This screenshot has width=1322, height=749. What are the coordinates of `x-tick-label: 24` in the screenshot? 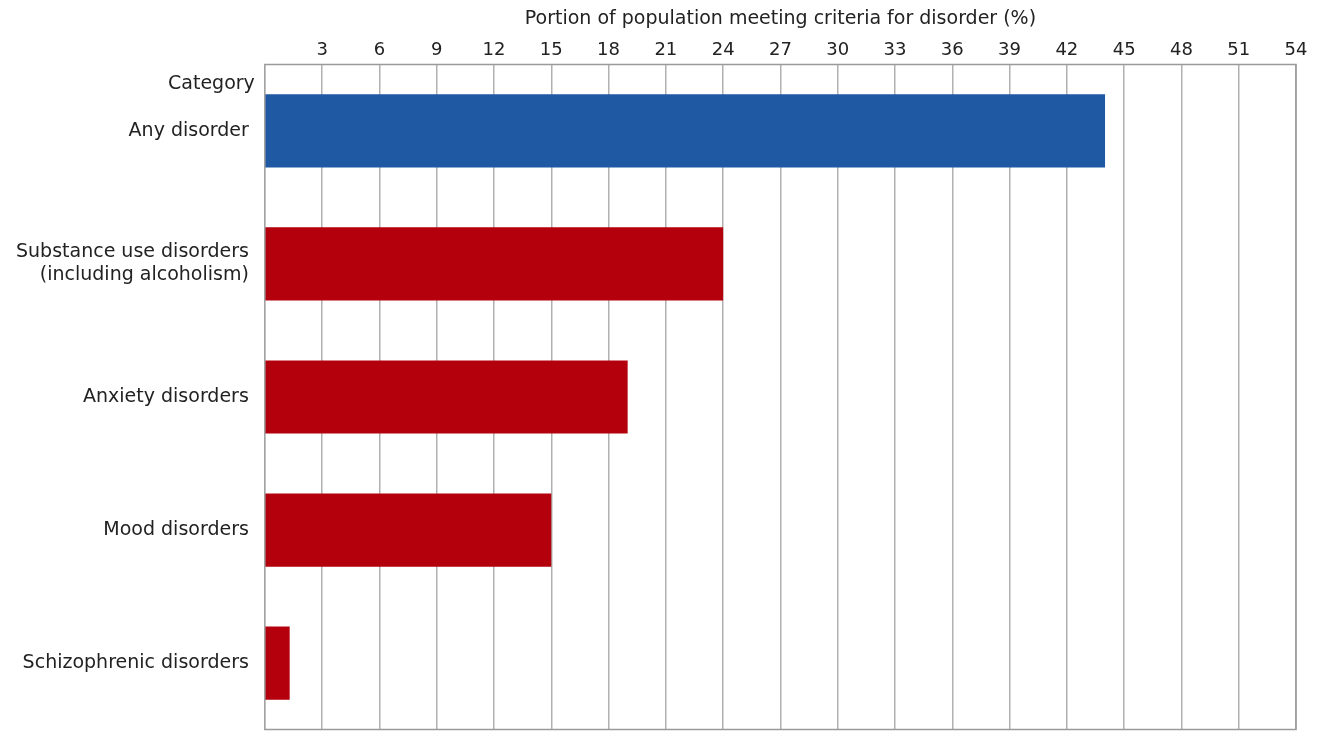 It's located at (723, 49).